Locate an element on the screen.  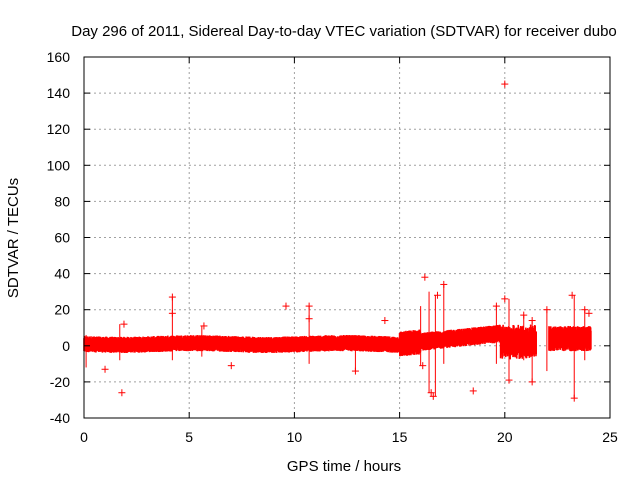
y-tick-label: 60 is located at coordinates (62, 238).